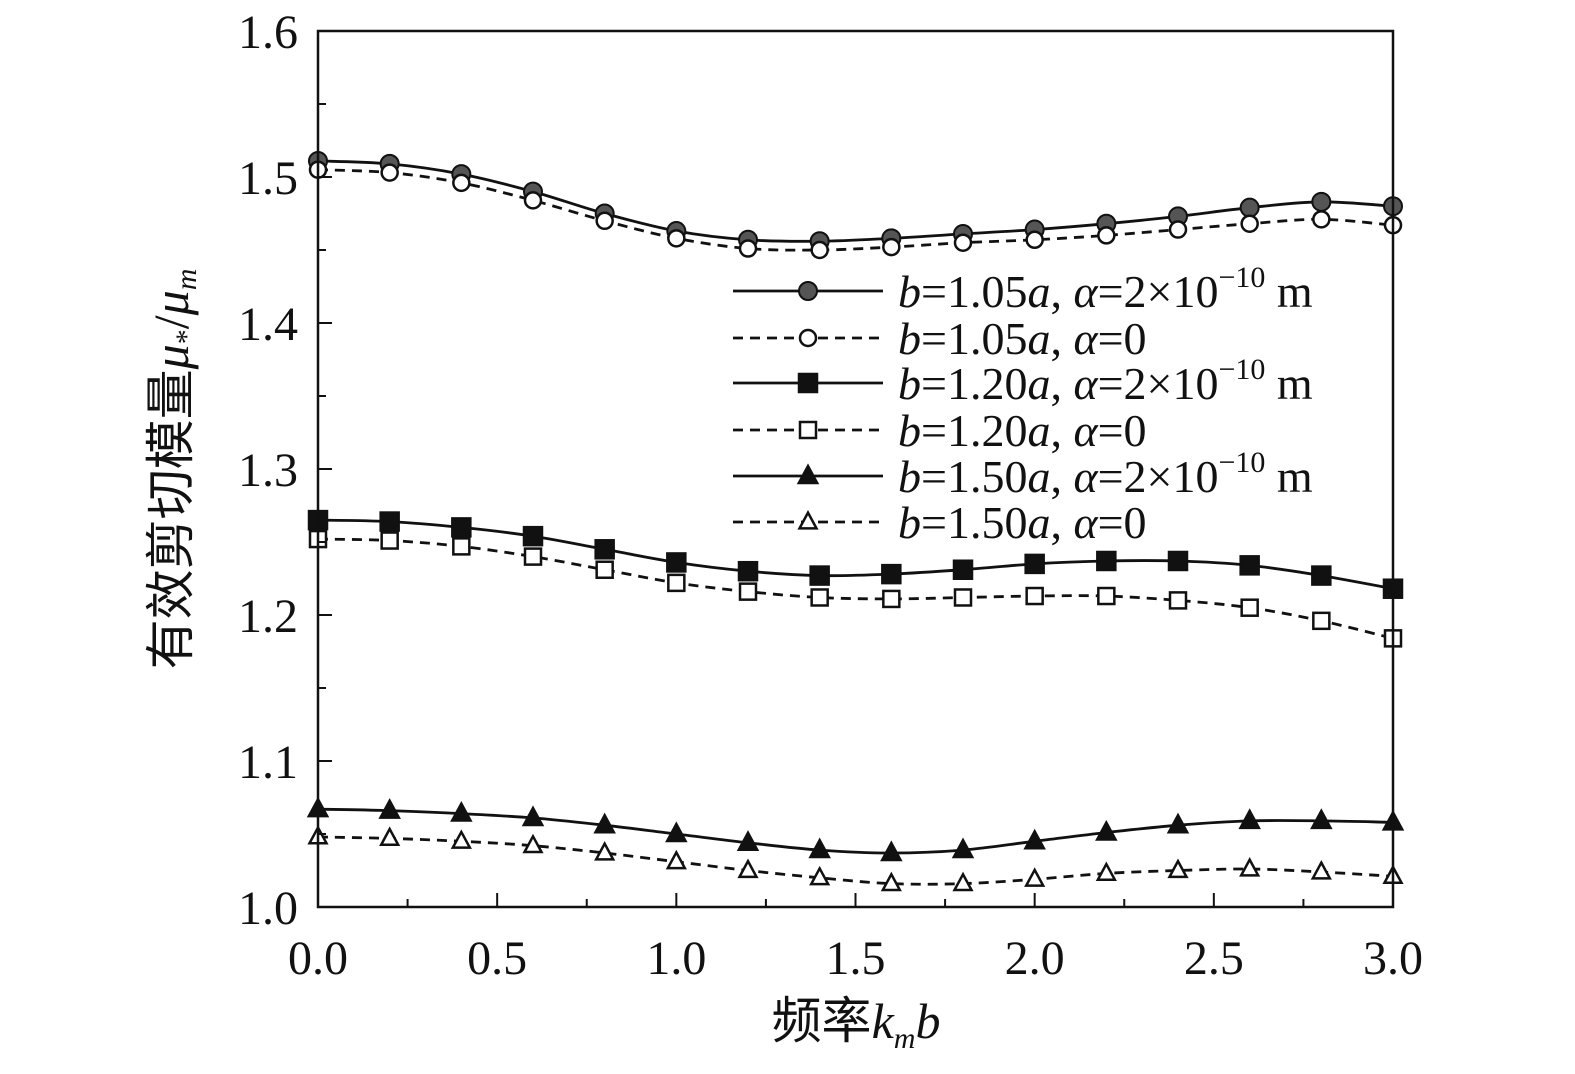 Image resolution: width=1575 pixels, height=1074 pixels. I want to click on legend-entry-3: b=1.20a, α=2×10−10 m, so click(1023, 381).